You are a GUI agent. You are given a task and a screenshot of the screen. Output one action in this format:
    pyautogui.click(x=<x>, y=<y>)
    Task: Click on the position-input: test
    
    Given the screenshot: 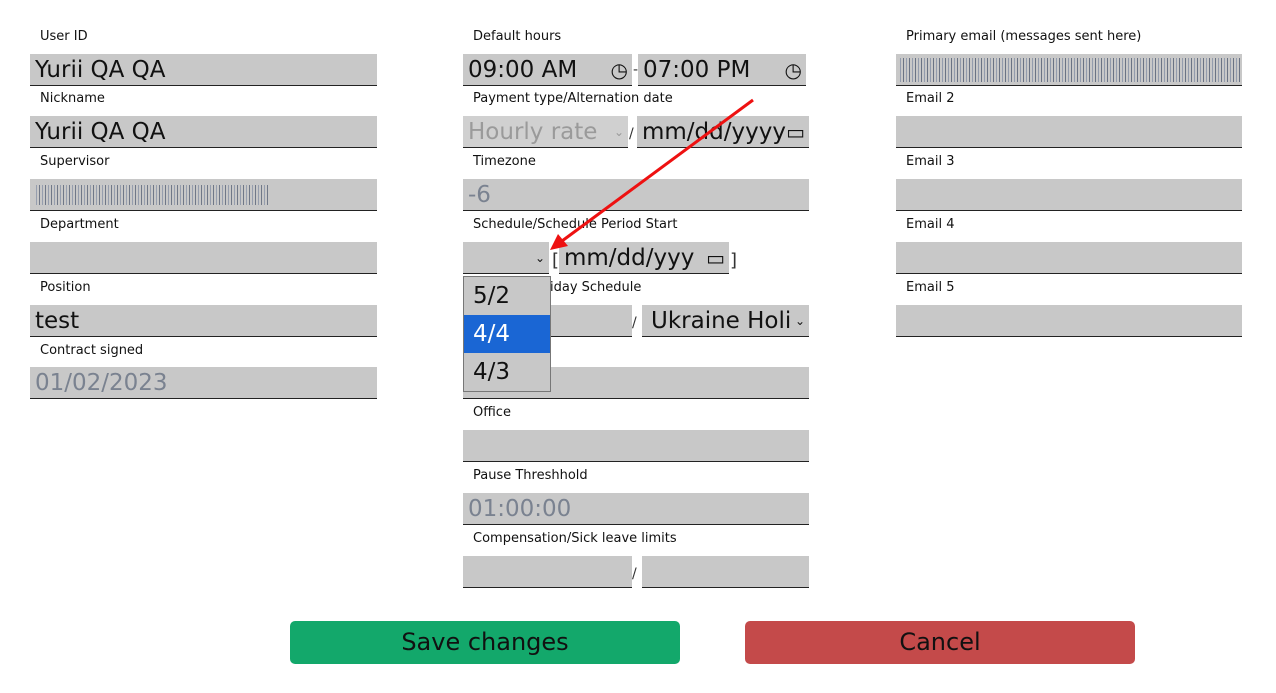 What is the action you would take?
    pyautogui.click(x=203, y=321)
    